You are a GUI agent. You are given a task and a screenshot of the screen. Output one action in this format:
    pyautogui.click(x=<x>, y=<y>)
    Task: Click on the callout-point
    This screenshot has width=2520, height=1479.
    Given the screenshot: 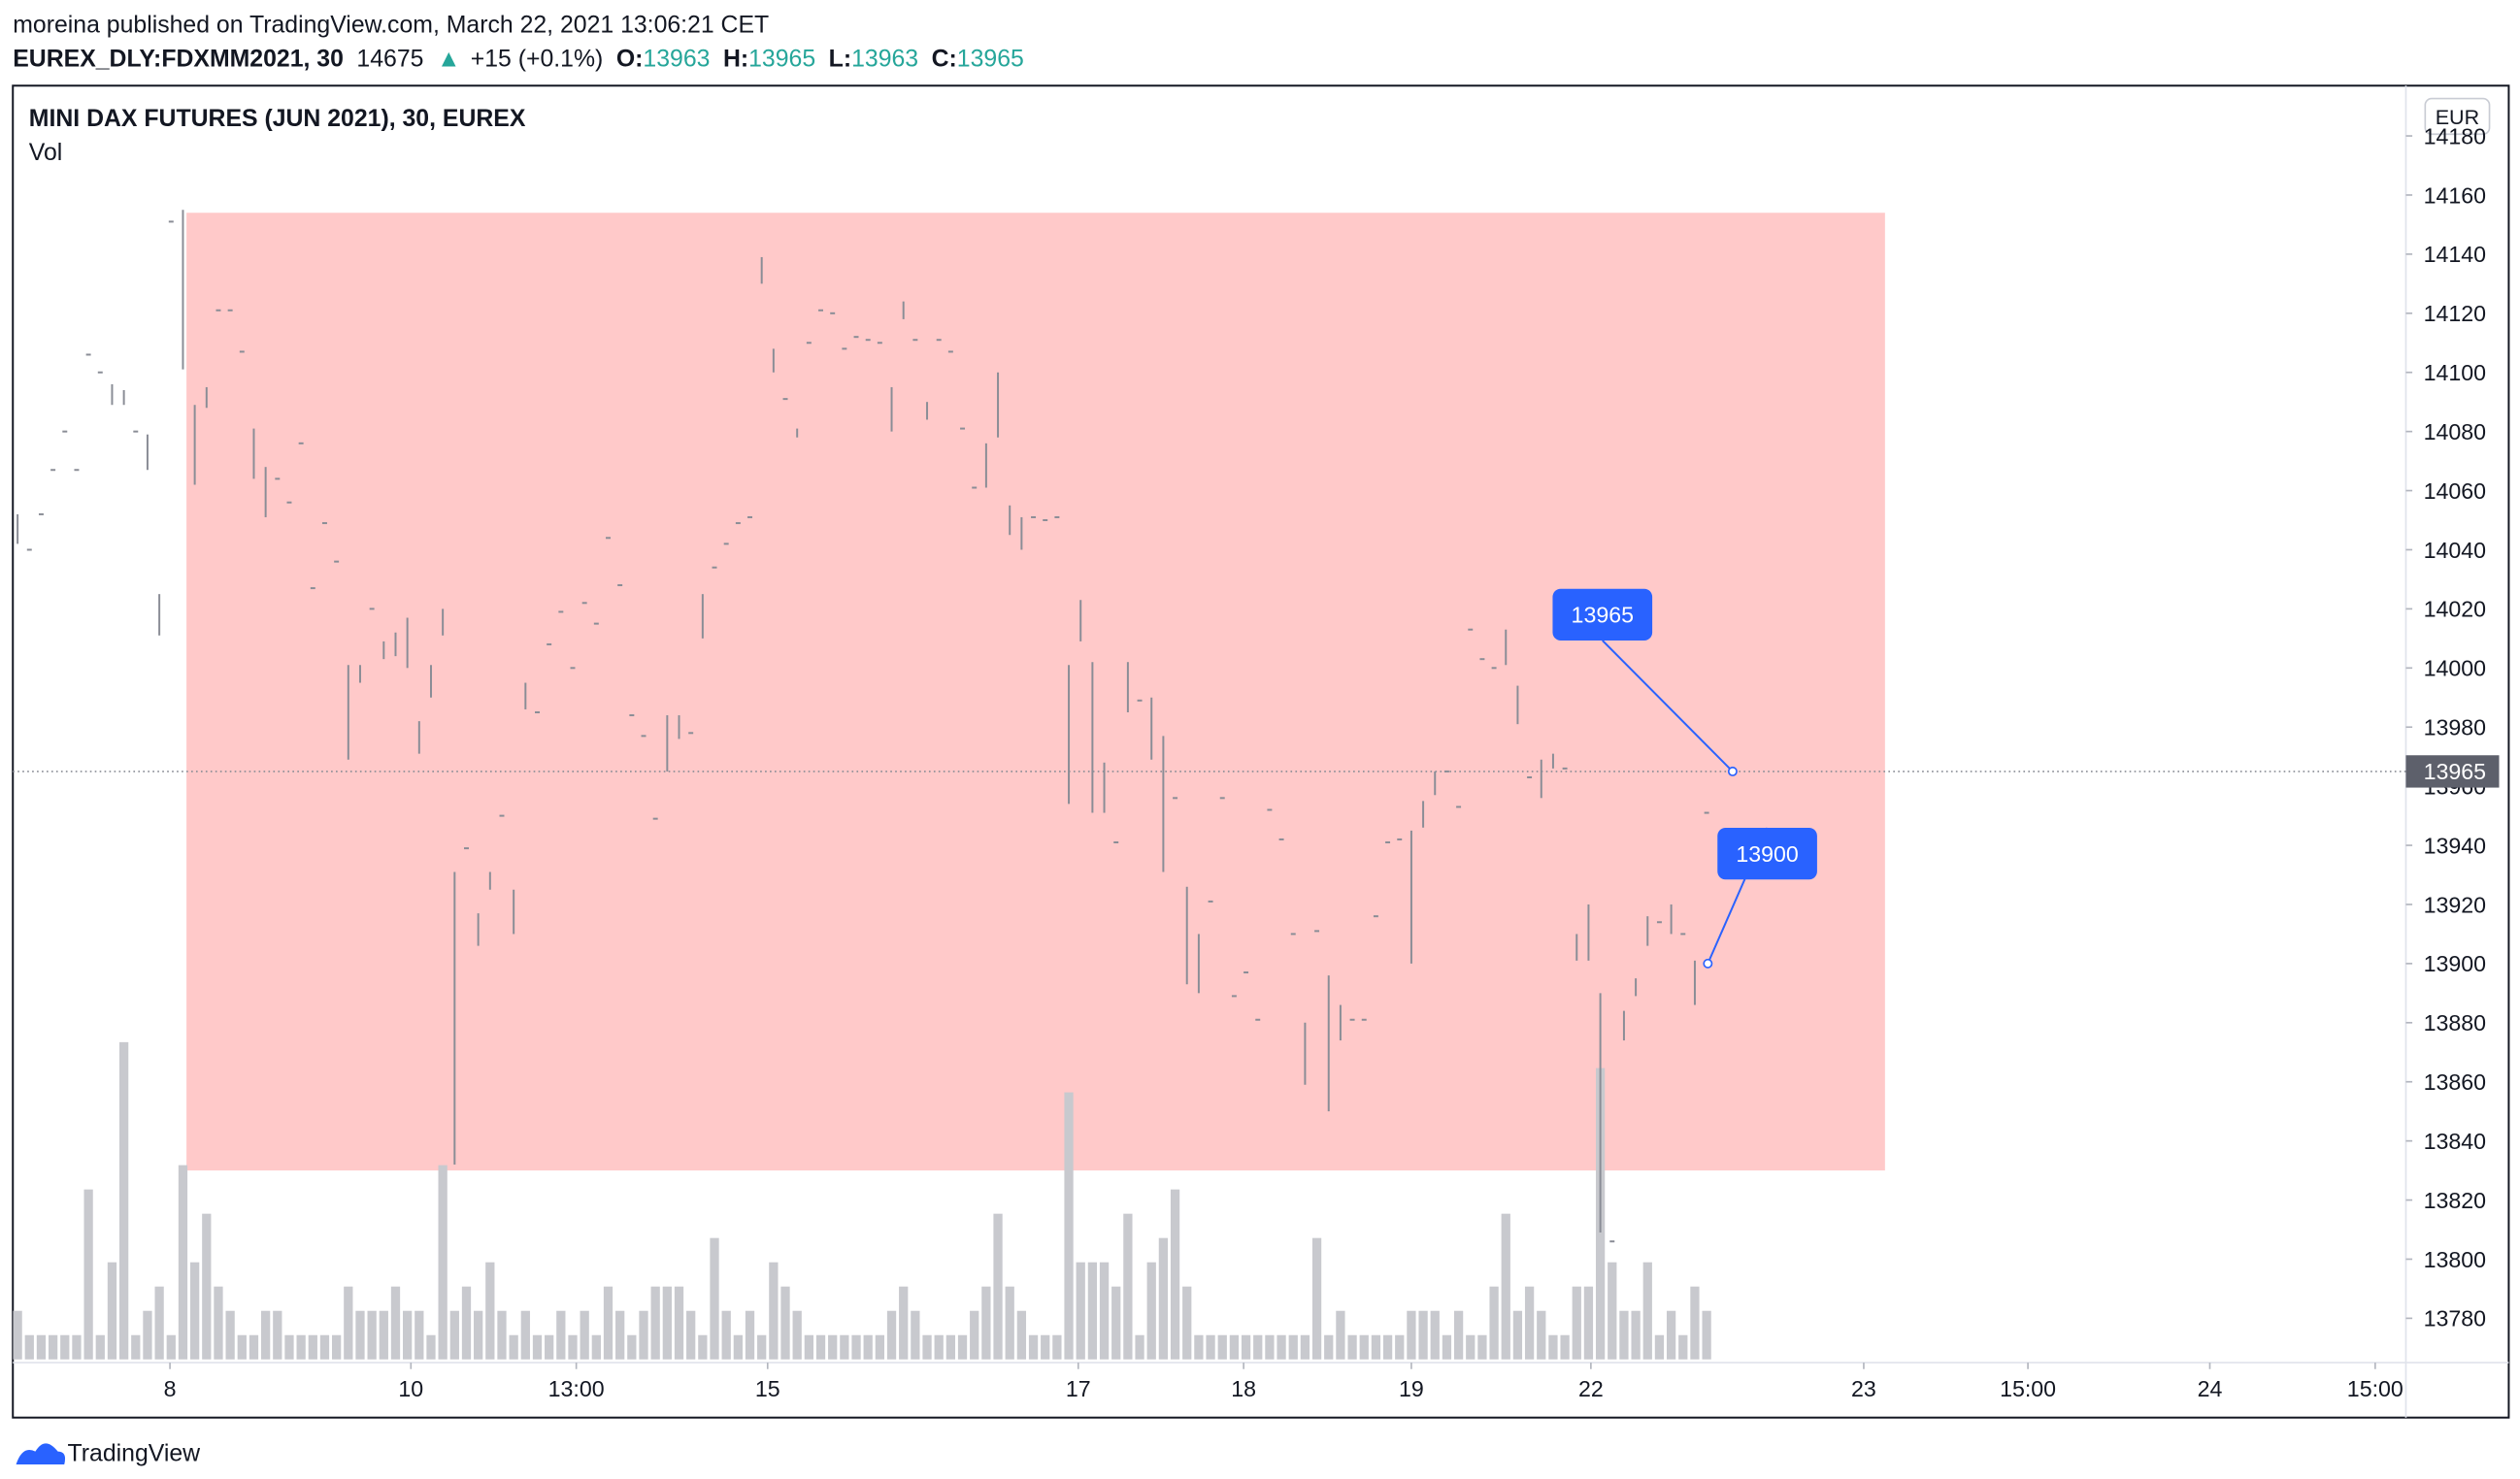 What is the action you would take?
    pyautogui.click(x=1732, y=771)
    